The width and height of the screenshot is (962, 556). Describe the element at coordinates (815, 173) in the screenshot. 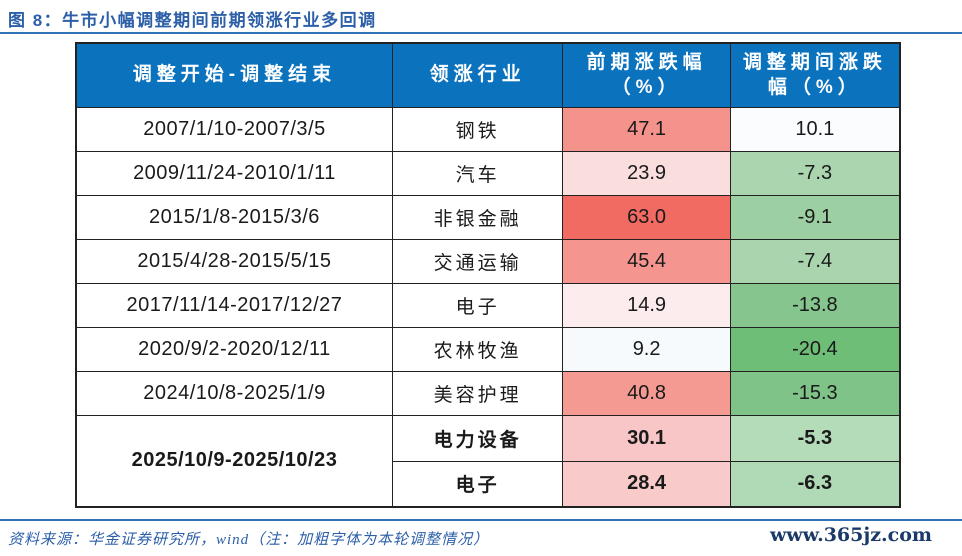

I see `adj-change-cell: -7.3` at that location.